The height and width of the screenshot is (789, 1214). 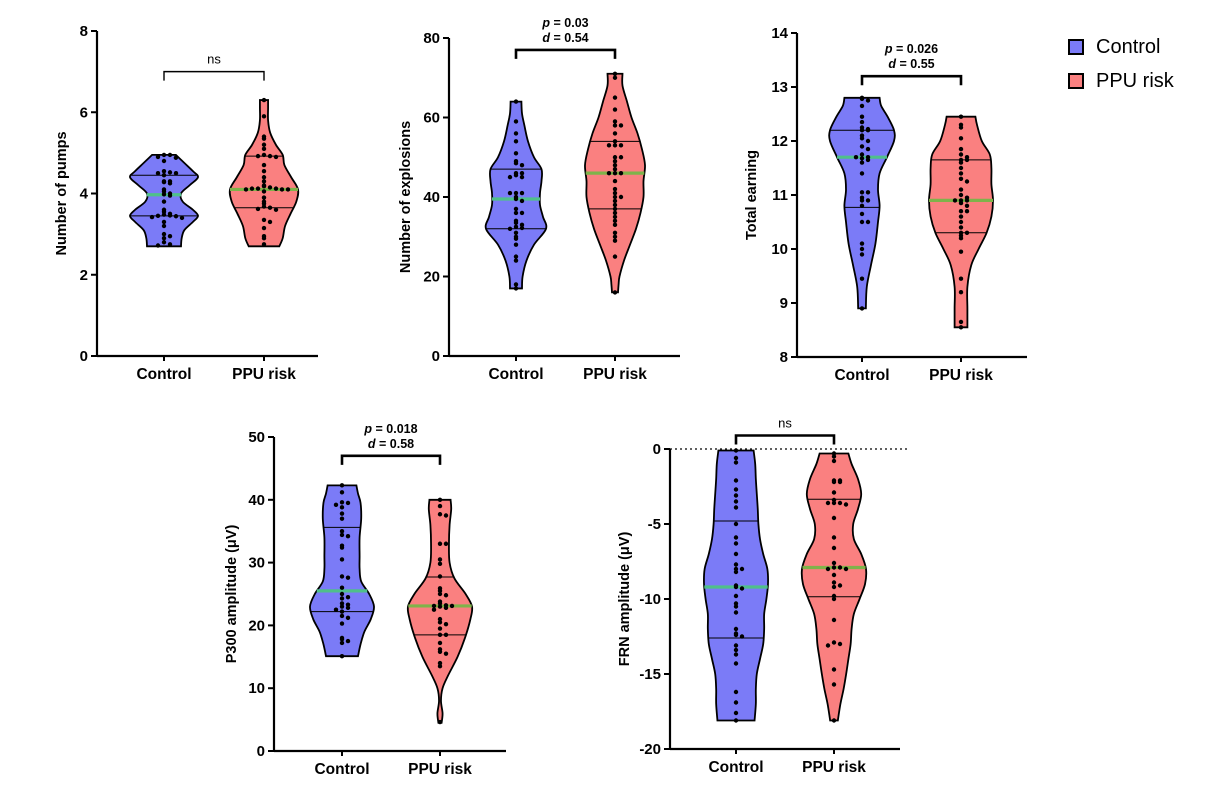 I want to click on y-tick-label: 0, so click(x=261, y=751).